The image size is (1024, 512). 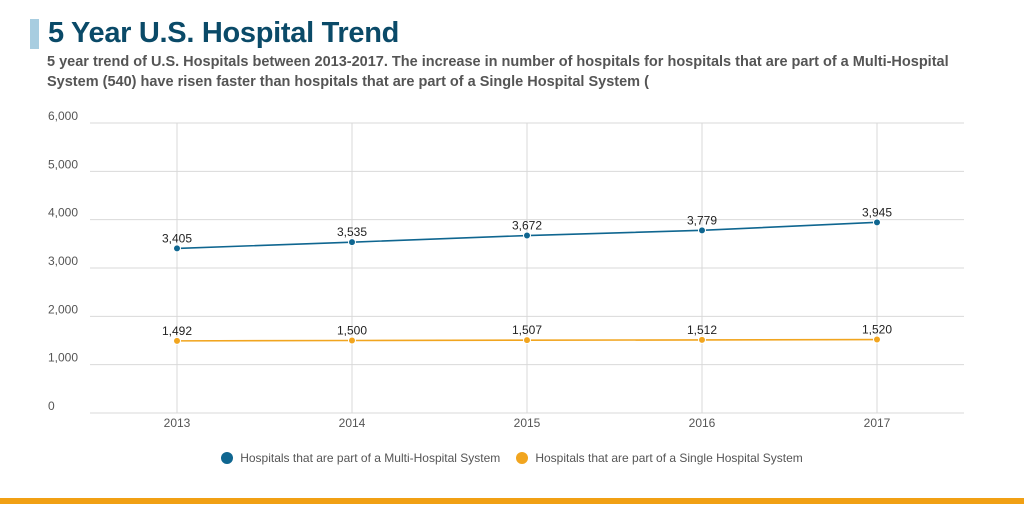 I want to click on y-tick-label: 0, so click(x=51, y=406).